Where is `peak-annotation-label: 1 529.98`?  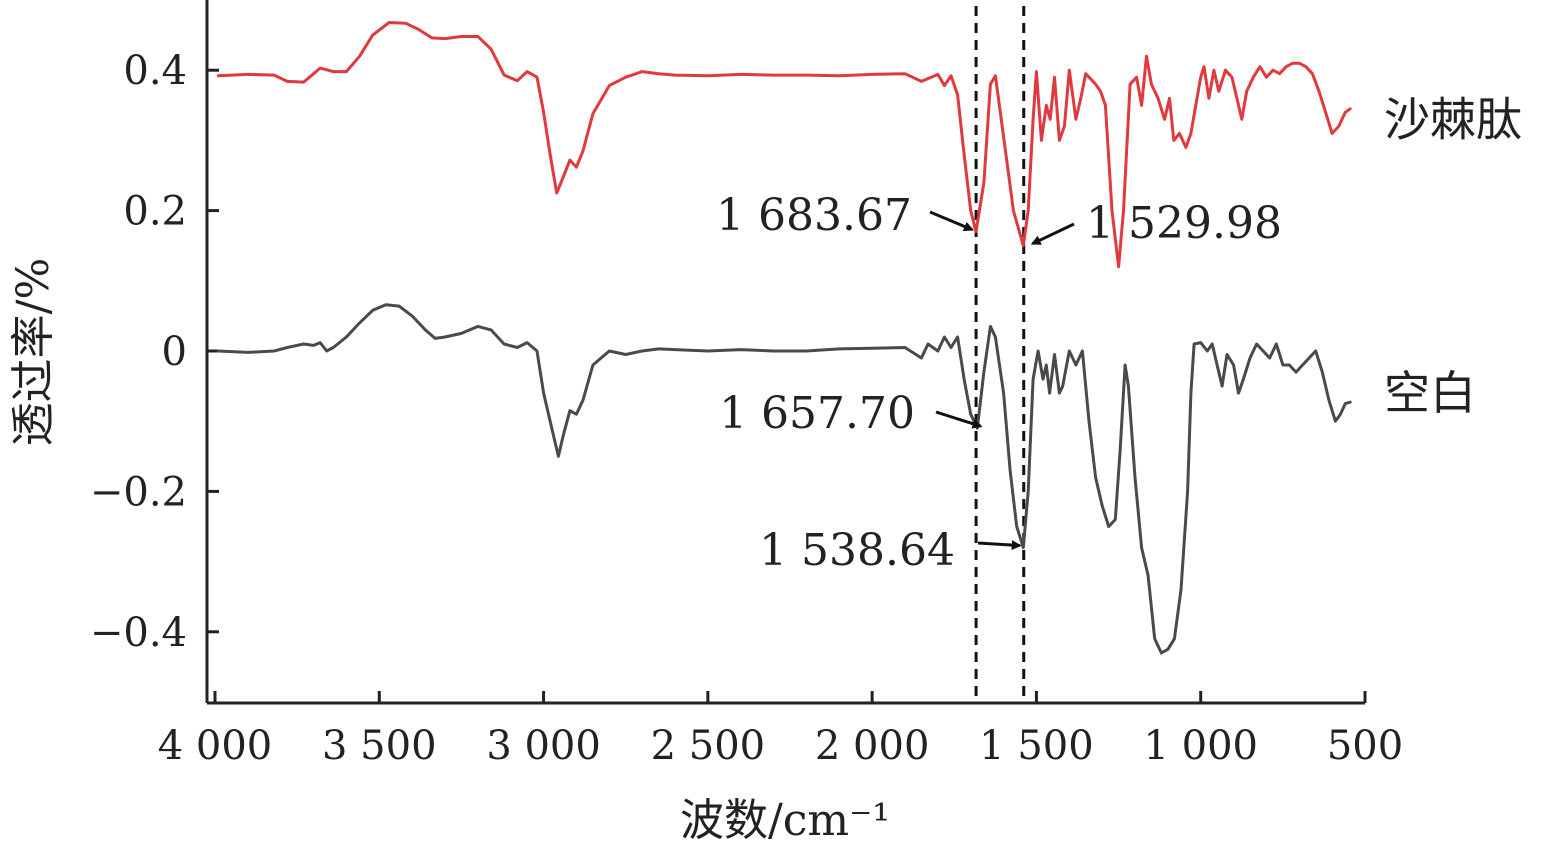 peak-annotation-label: 1 529.98 is located at coordinates (1184, 223).